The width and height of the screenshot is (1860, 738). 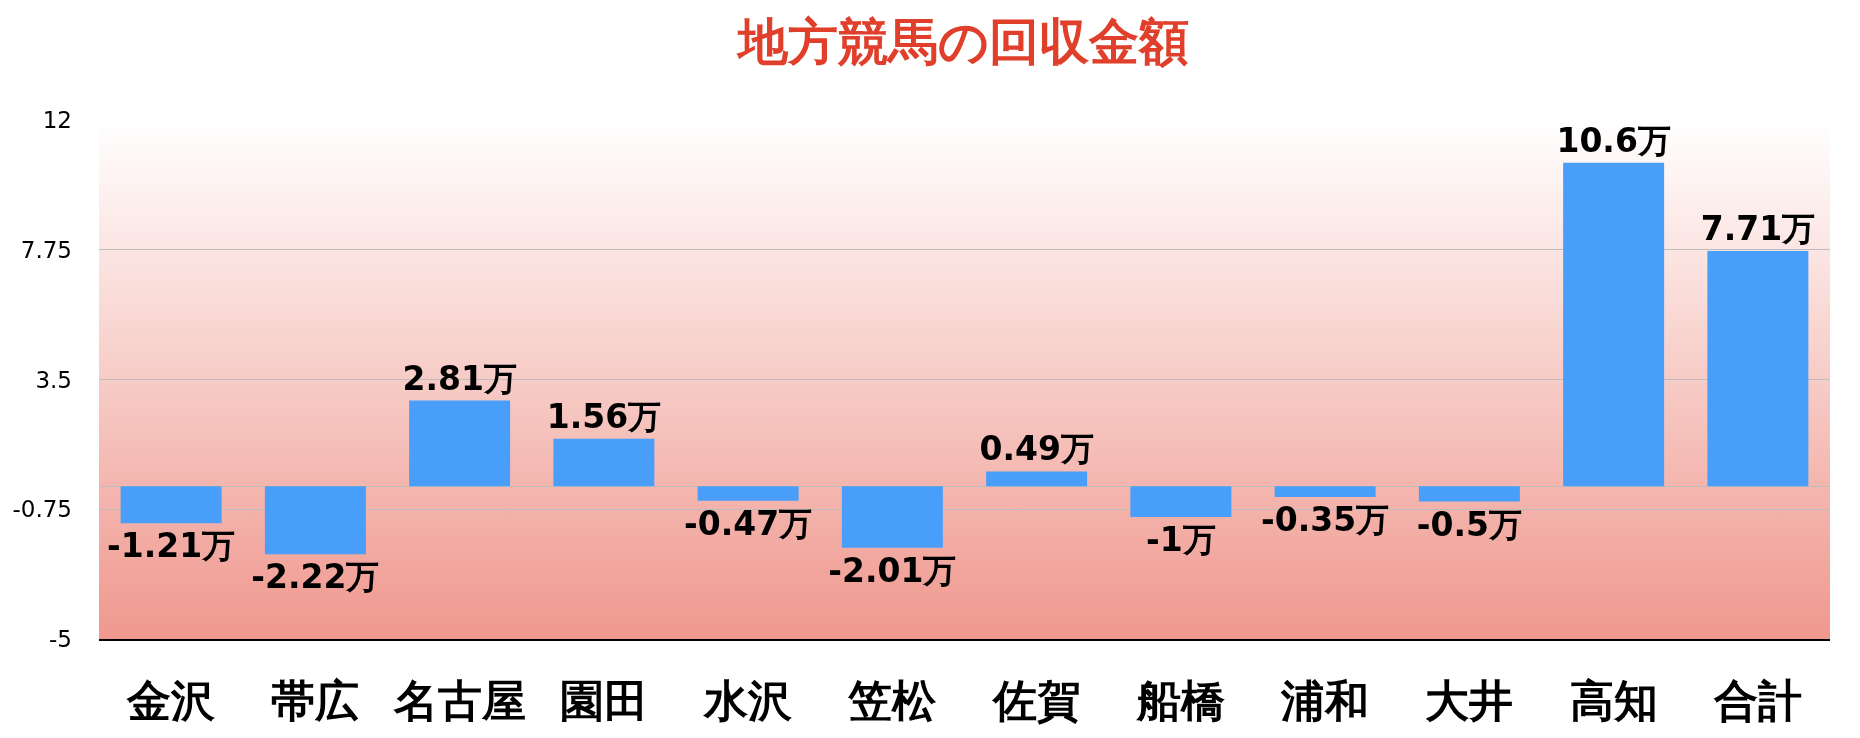 What do you see at coordinates (1613, 700) in the screenshot?
I see `x-tick-label: 高知` at bounding box center [1613, 700].